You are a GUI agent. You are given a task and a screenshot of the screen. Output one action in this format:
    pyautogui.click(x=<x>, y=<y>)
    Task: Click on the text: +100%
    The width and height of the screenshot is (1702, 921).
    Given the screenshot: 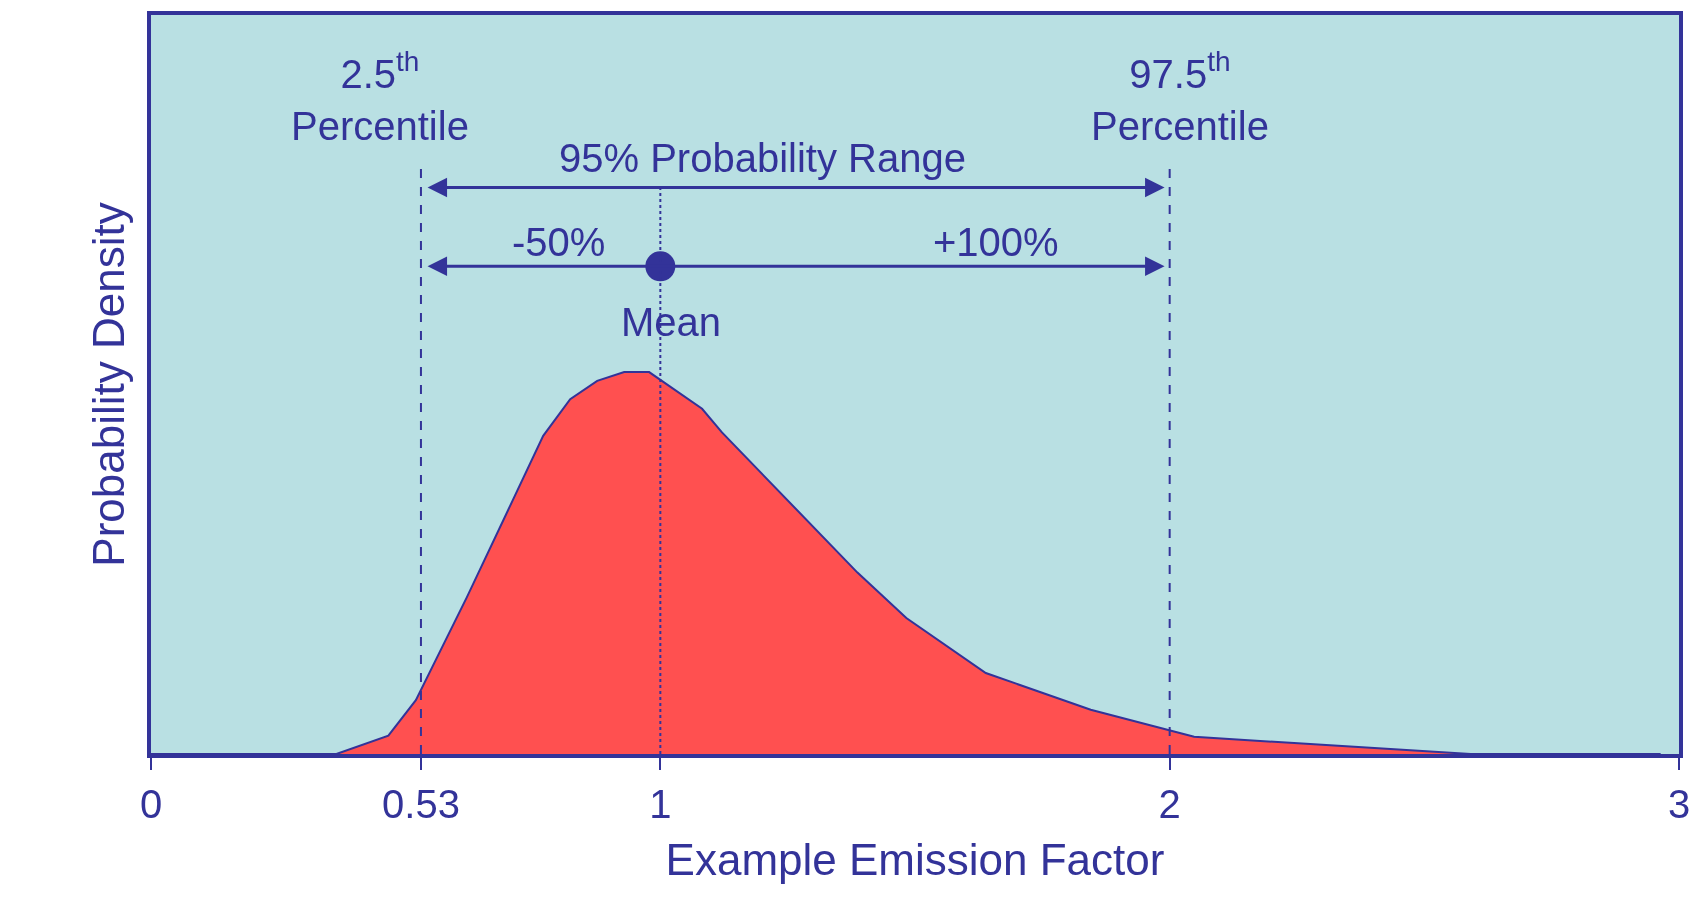 What is the action you would take?
    pyautogui.click(x=996, y=242)
    